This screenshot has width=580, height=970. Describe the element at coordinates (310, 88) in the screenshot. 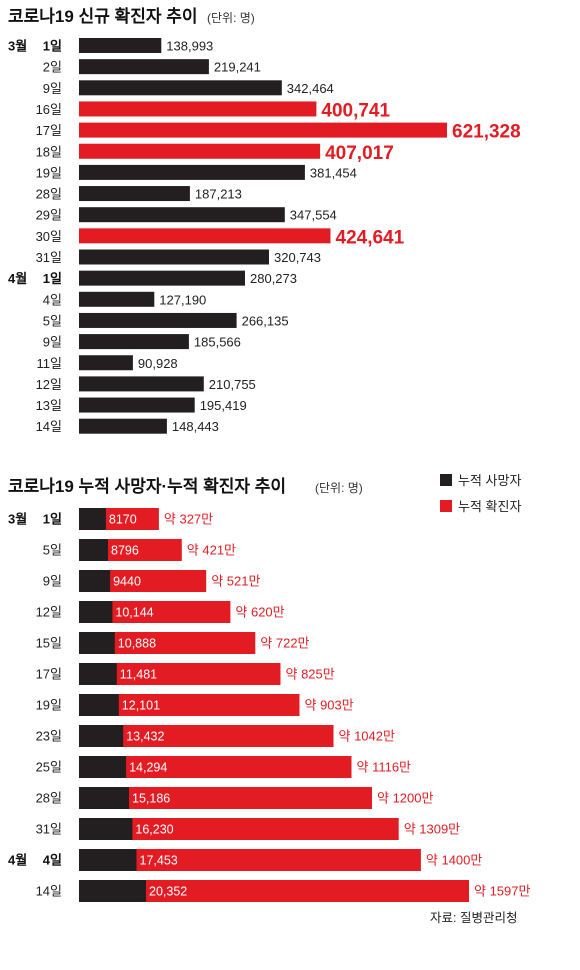

I see `data-label: 342,464` at that location.